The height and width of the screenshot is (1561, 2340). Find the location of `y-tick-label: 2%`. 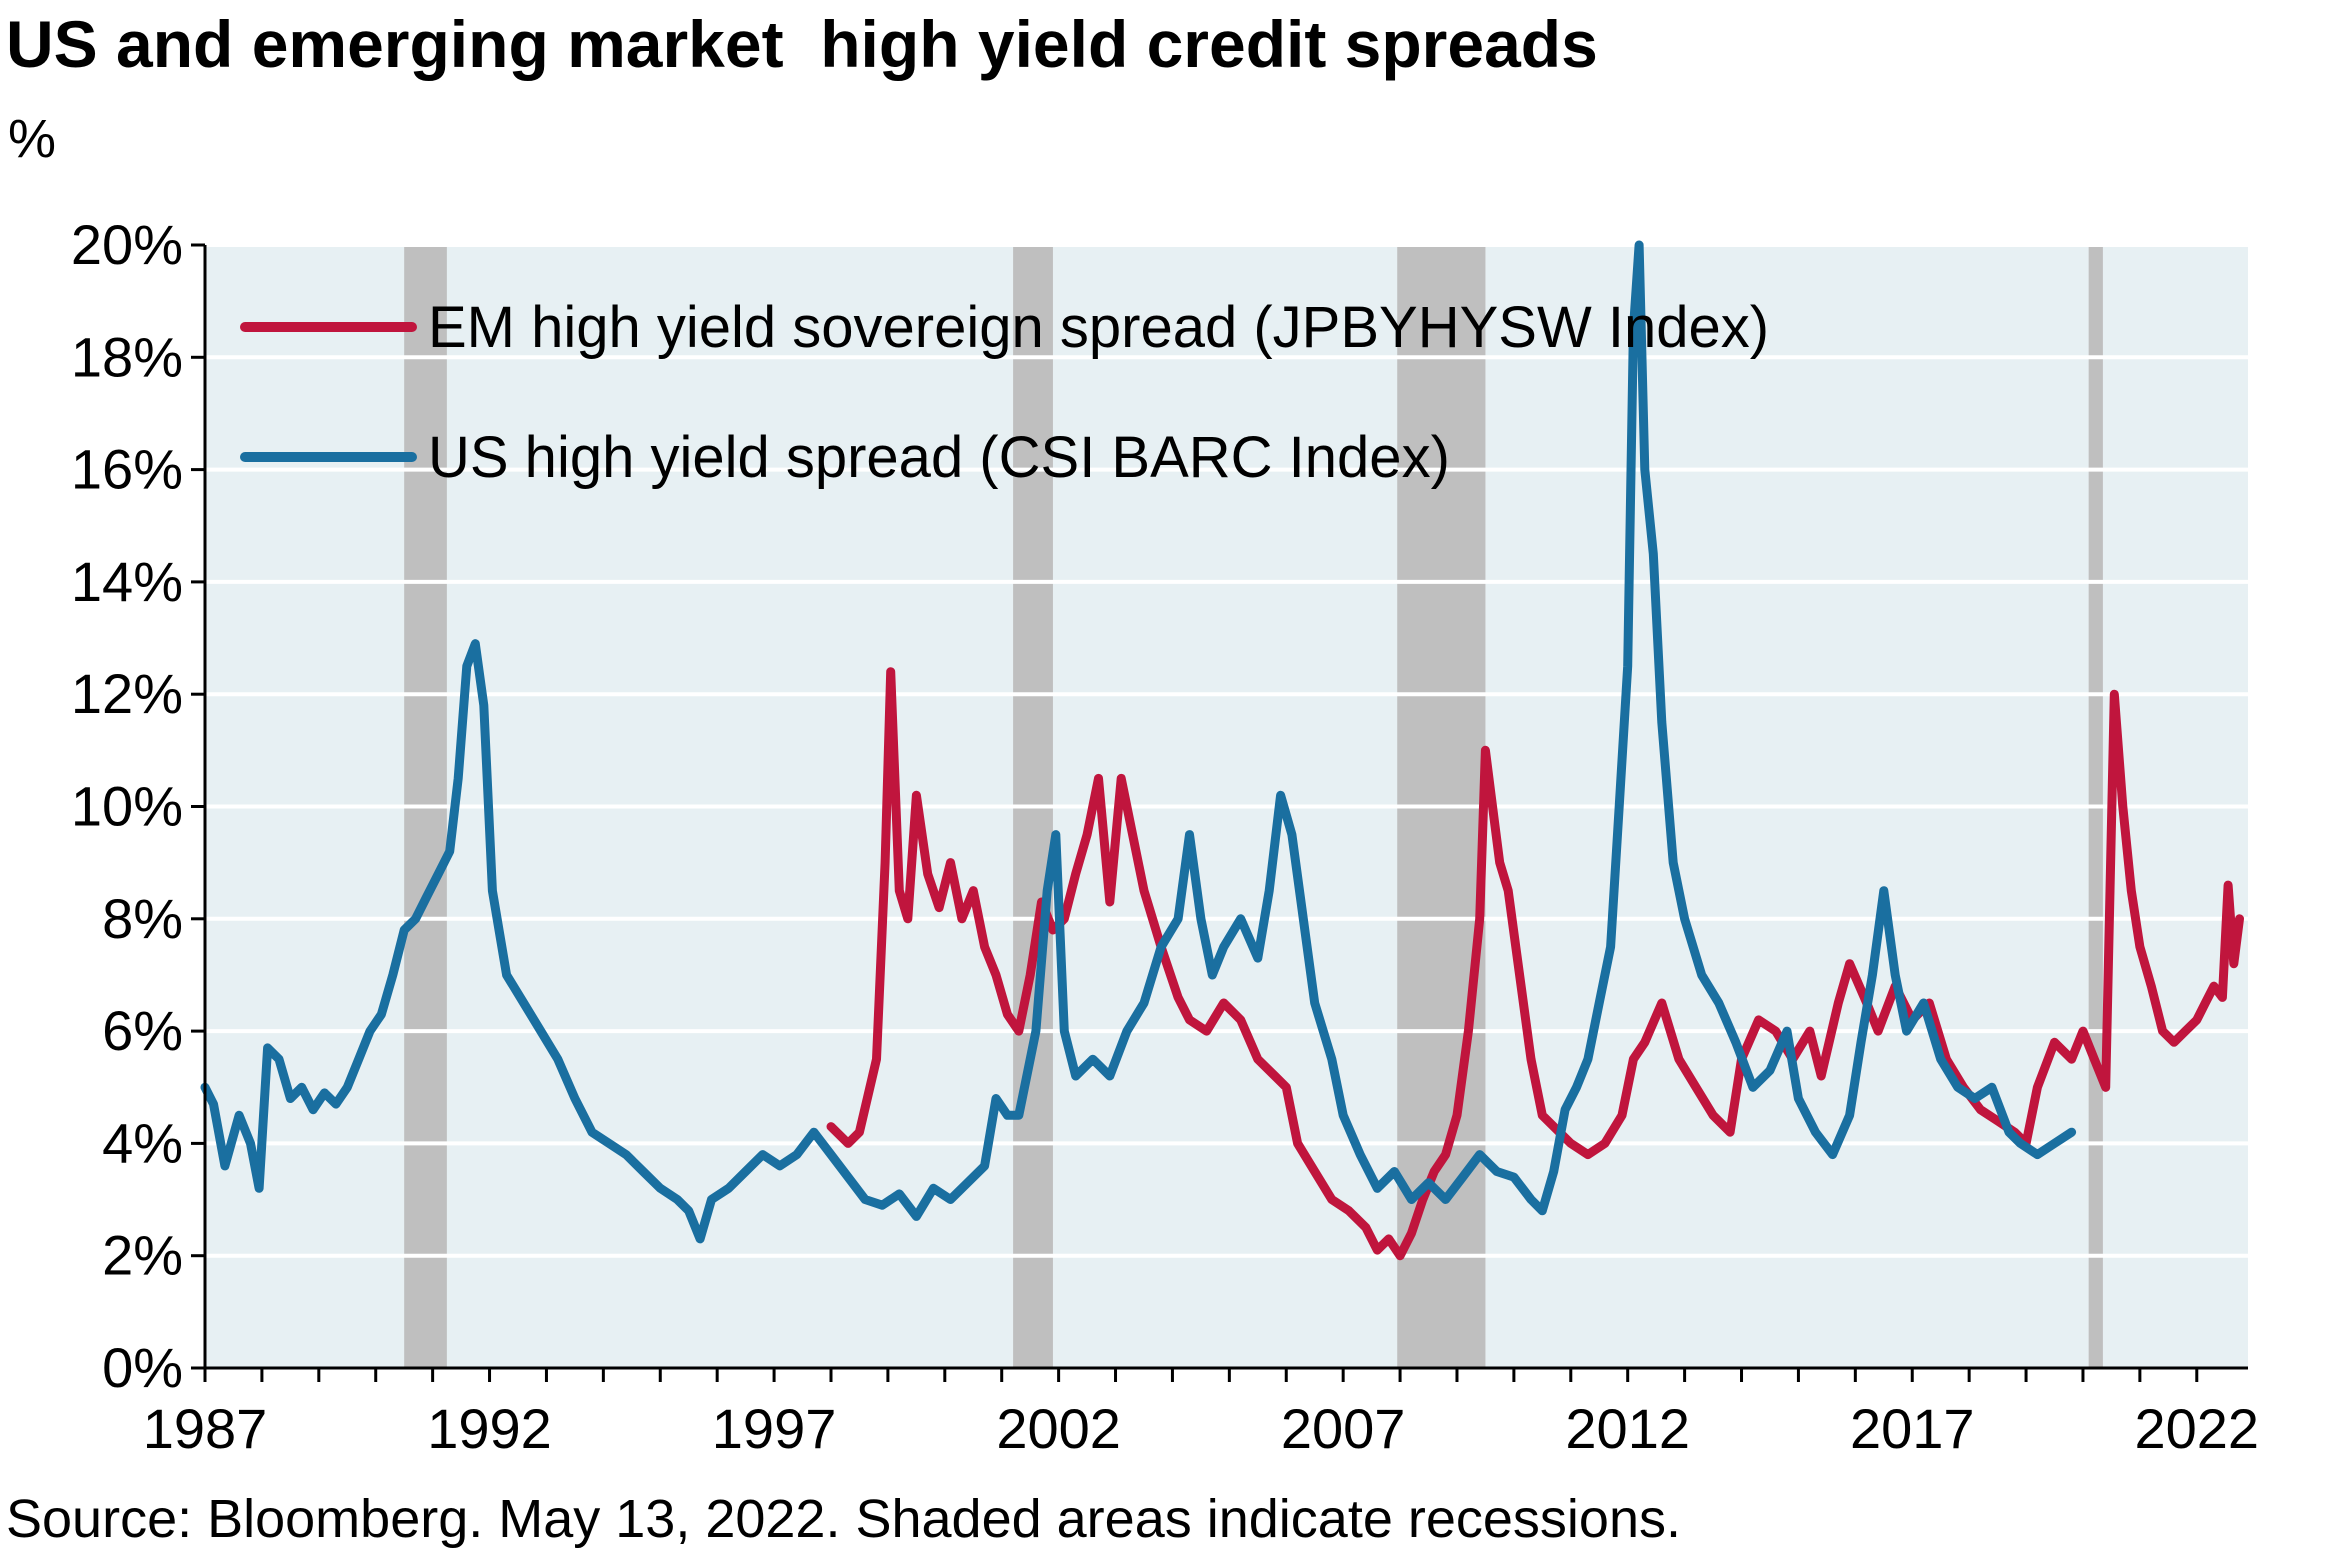

y-tick-label: 2% is located at coordinates (142, 1255).